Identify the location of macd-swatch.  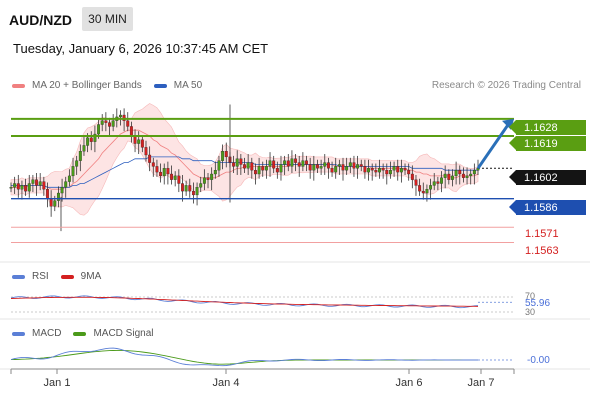
(18, 333).